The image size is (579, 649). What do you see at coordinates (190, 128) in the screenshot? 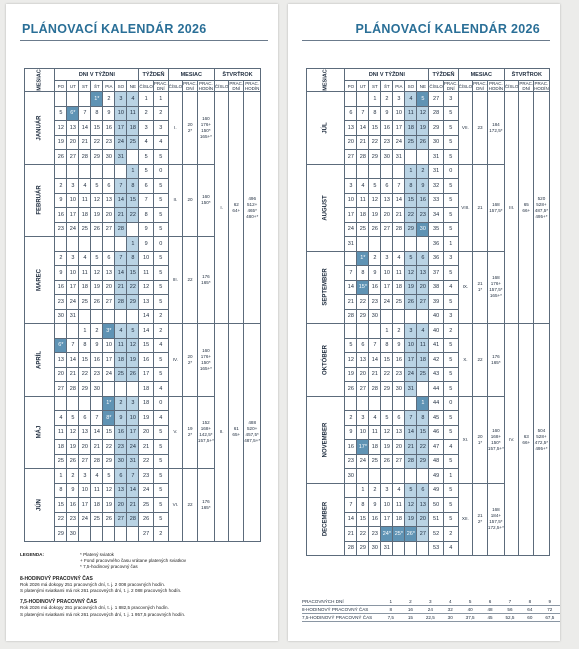
I see `month-work-days: 20 2*` at bounding box center [190, 128].